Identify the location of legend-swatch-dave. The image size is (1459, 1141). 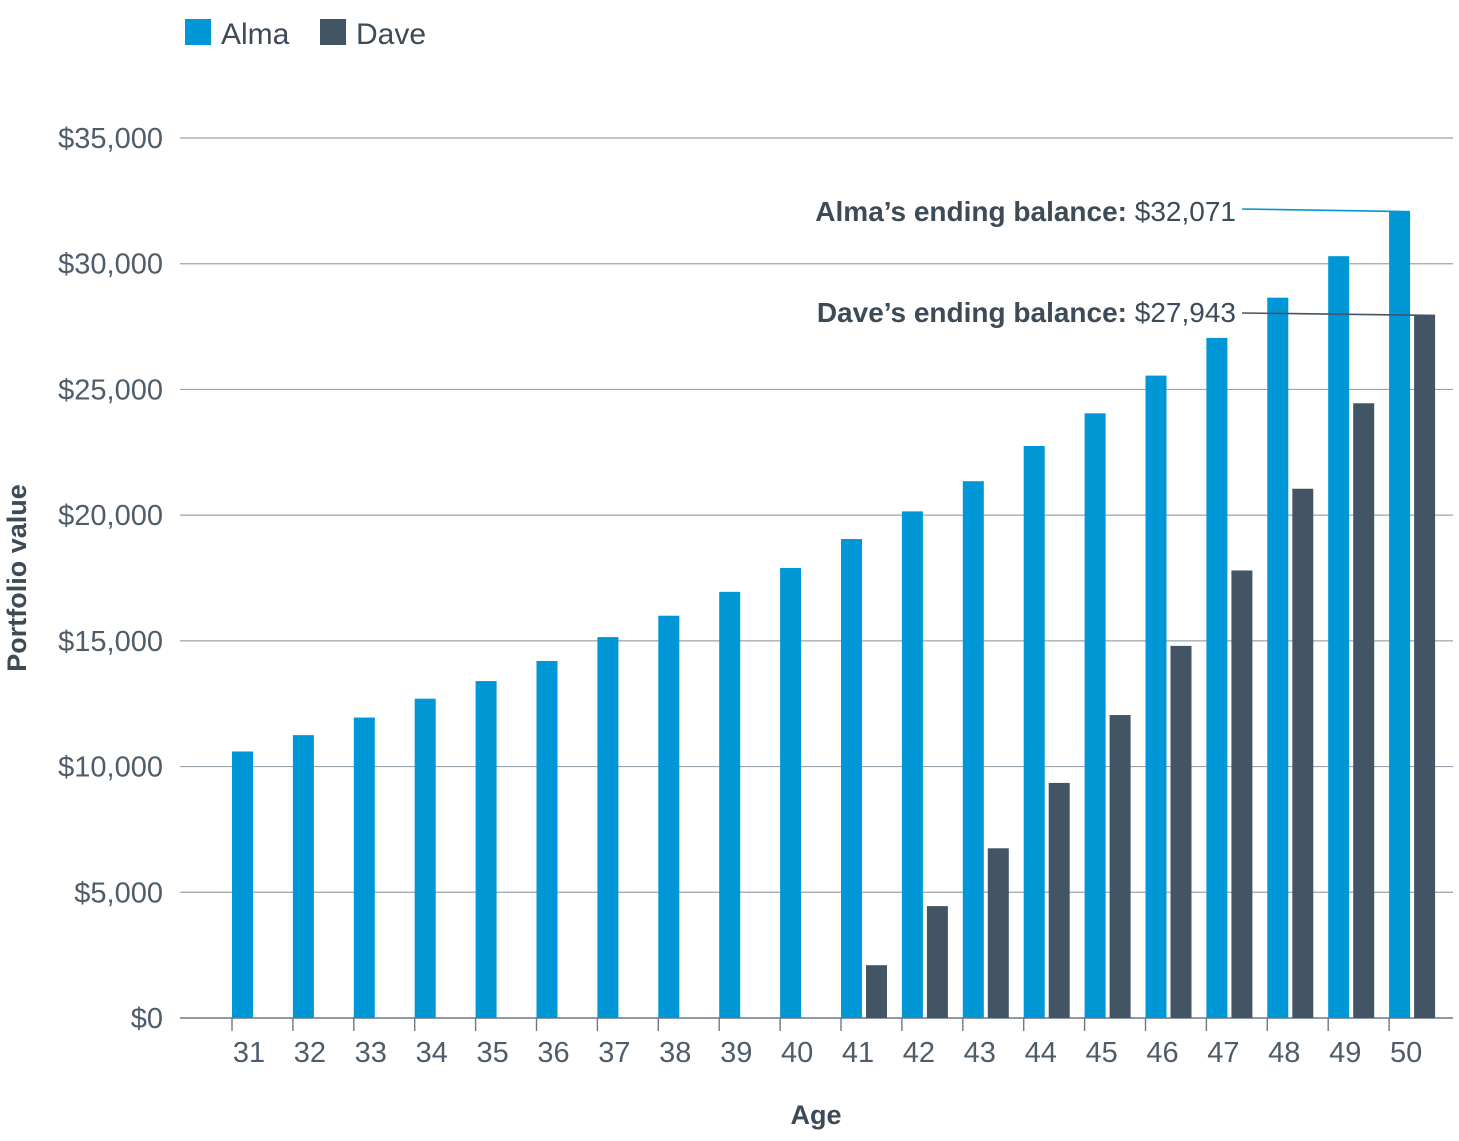
(333, 32).